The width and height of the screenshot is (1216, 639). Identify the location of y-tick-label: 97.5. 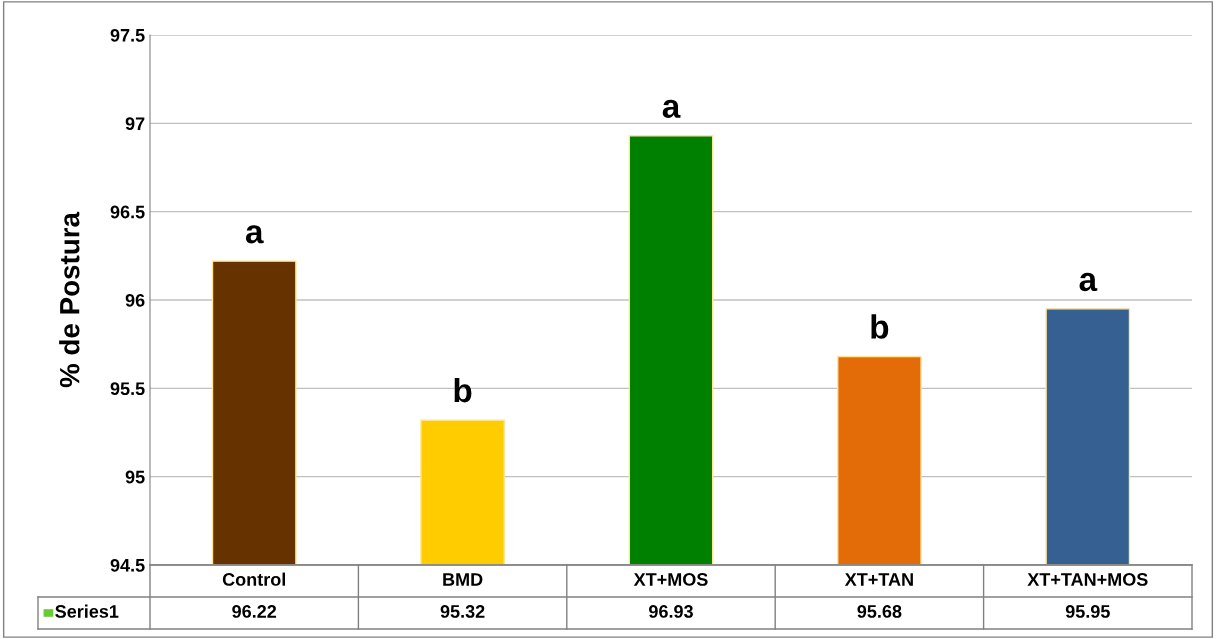
(127, 35).